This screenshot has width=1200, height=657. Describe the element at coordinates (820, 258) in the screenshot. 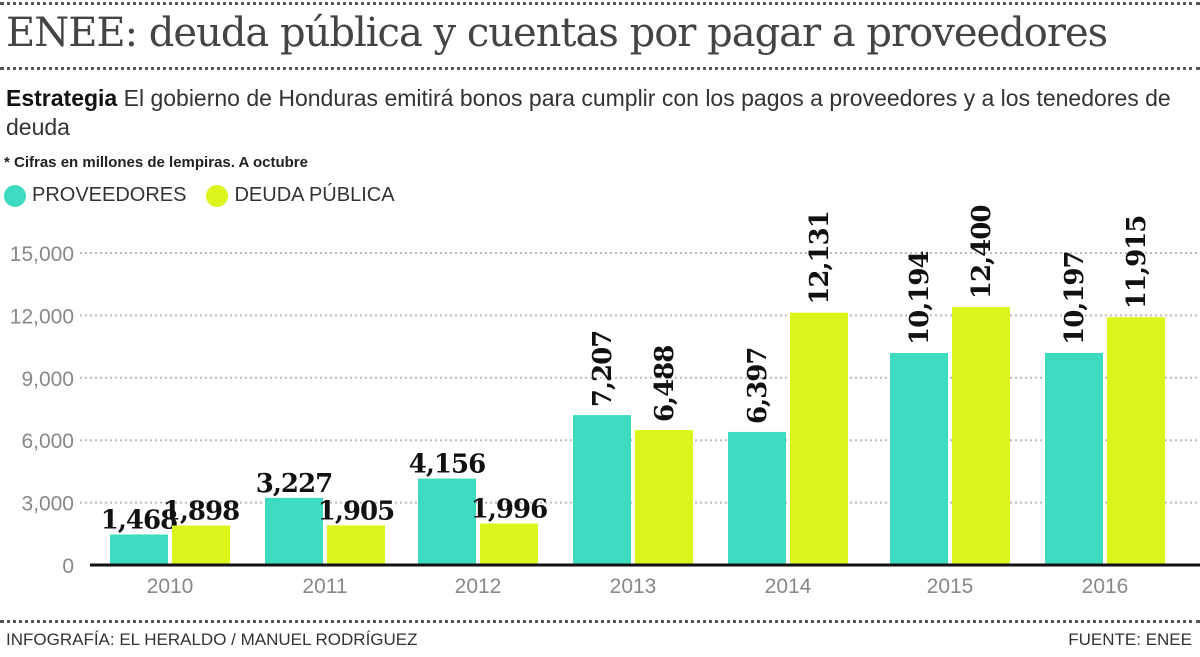

I see `data-label: 12,131` at that location.